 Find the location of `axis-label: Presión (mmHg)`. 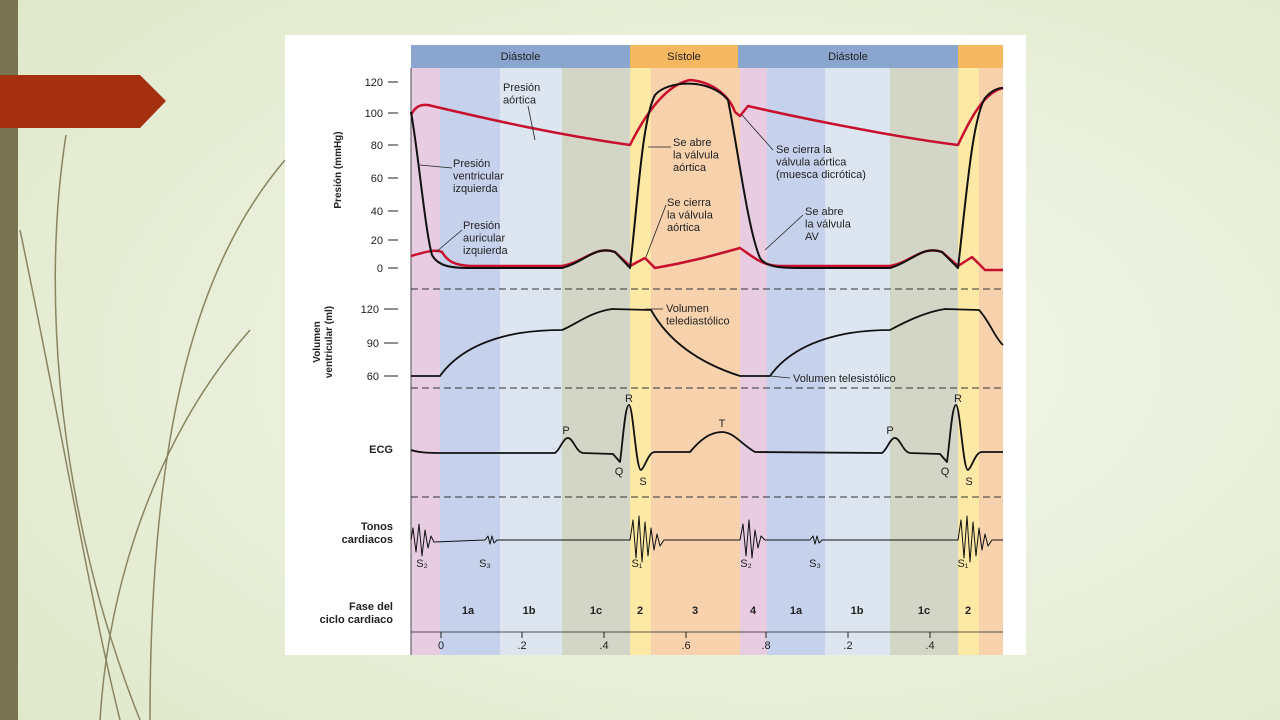

axis-label: Presión (mmHg) is located at coordinates (338, 169).